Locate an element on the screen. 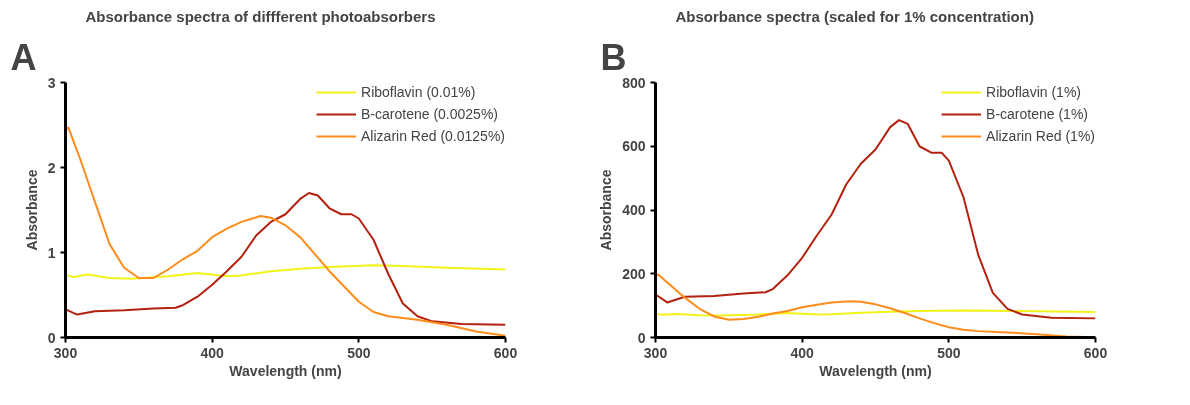  y-tick-label: 600 is located at coordinates (634, 146).